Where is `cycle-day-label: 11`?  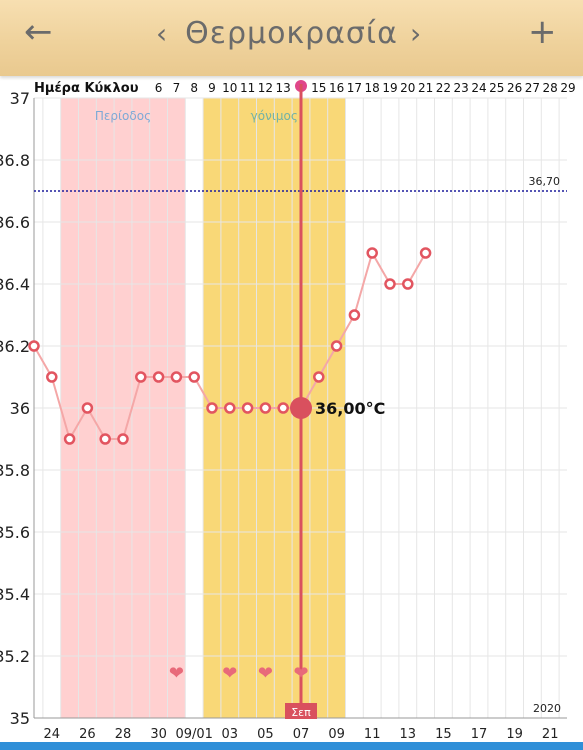
cycle-day-label: 11 is located at coordinates (247, 88).